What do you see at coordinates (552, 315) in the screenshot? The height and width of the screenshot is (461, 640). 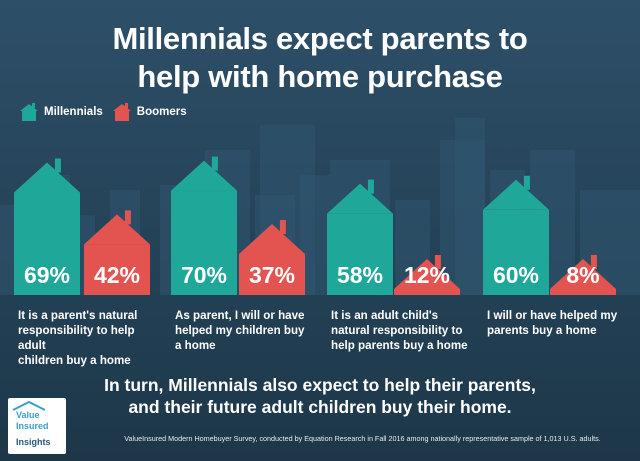 I see `caption-line: I will or have helped my` at bounding box center [552, 315].